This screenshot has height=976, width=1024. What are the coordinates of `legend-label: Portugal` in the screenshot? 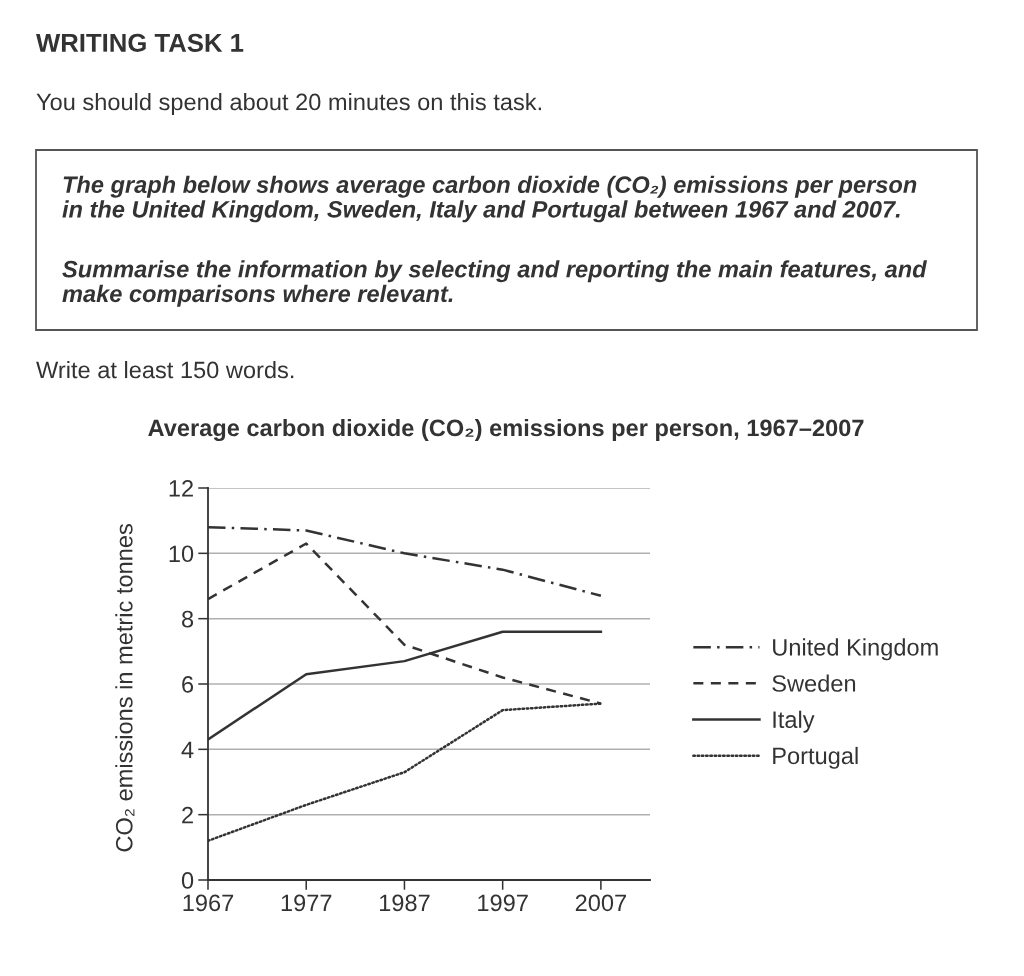 It's located at (815, 757).